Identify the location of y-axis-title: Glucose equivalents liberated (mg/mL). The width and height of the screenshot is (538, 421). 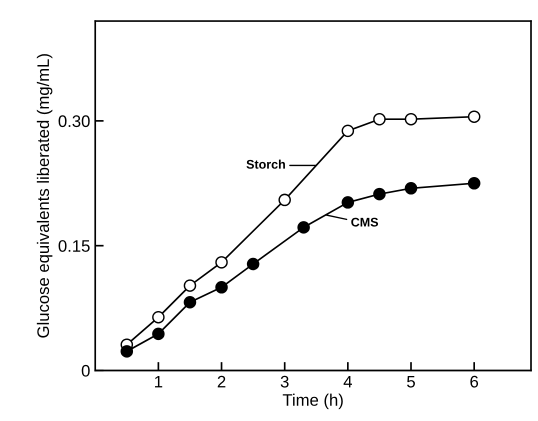
(44, 196).